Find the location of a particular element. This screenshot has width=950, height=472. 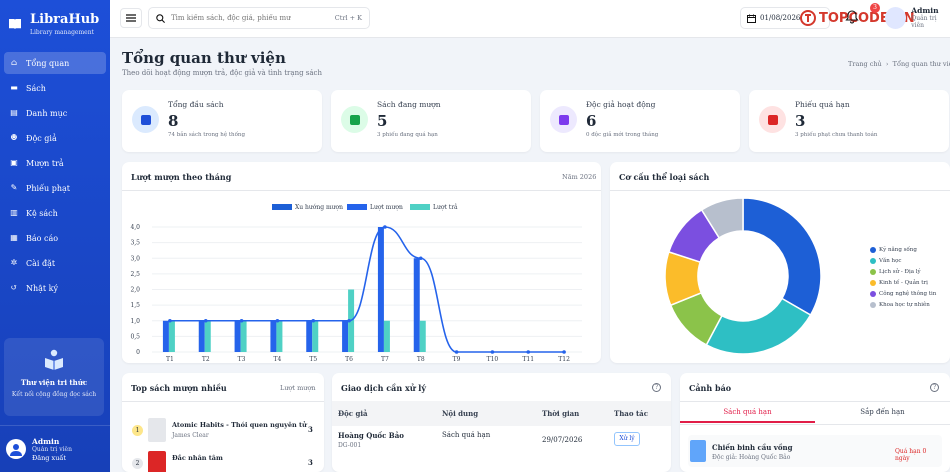

brand-title: LibraHub is located at coordinates (65, 19).